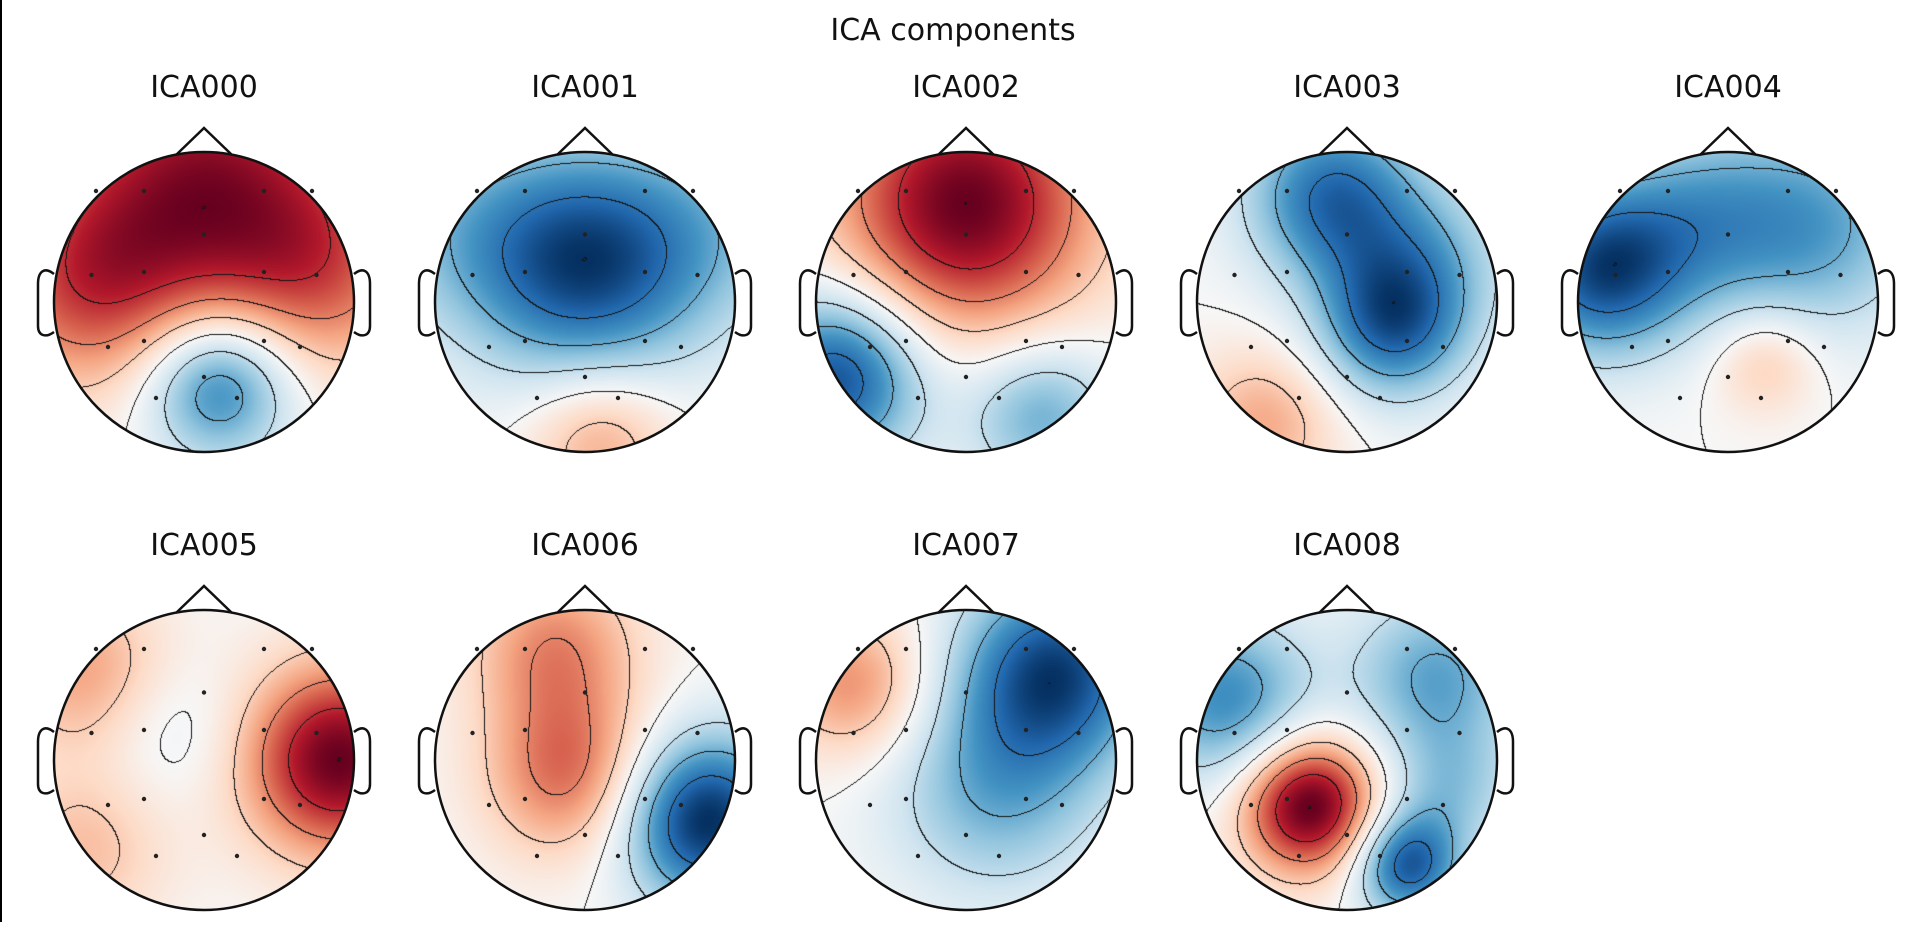  I want to click on topomap-title: ICA005, so click(204, 545).